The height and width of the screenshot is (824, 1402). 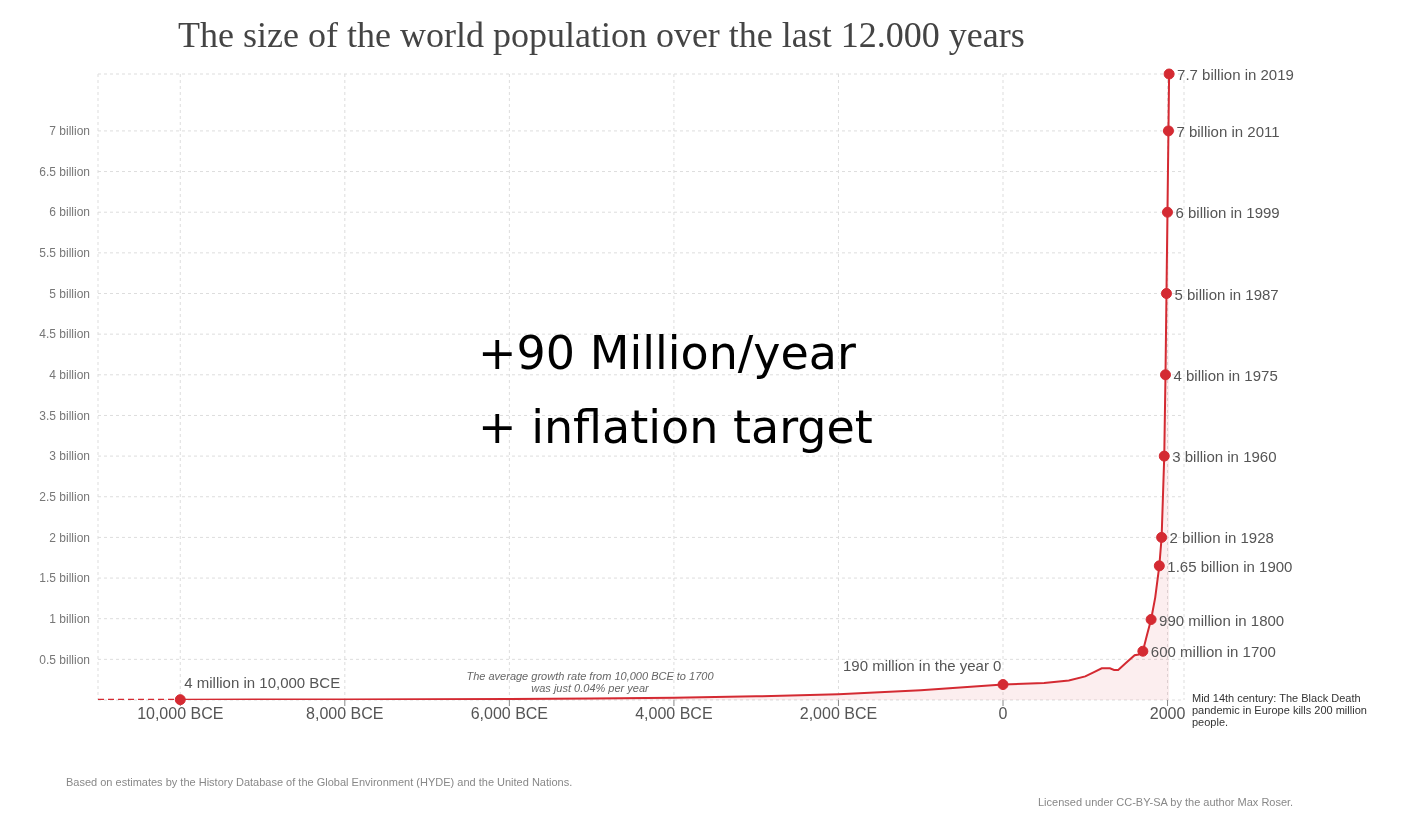 I want to click on text: Mid 14th century: The Black Death pandemic in Europe kills 200 million people., so click(x=1280, y=710).